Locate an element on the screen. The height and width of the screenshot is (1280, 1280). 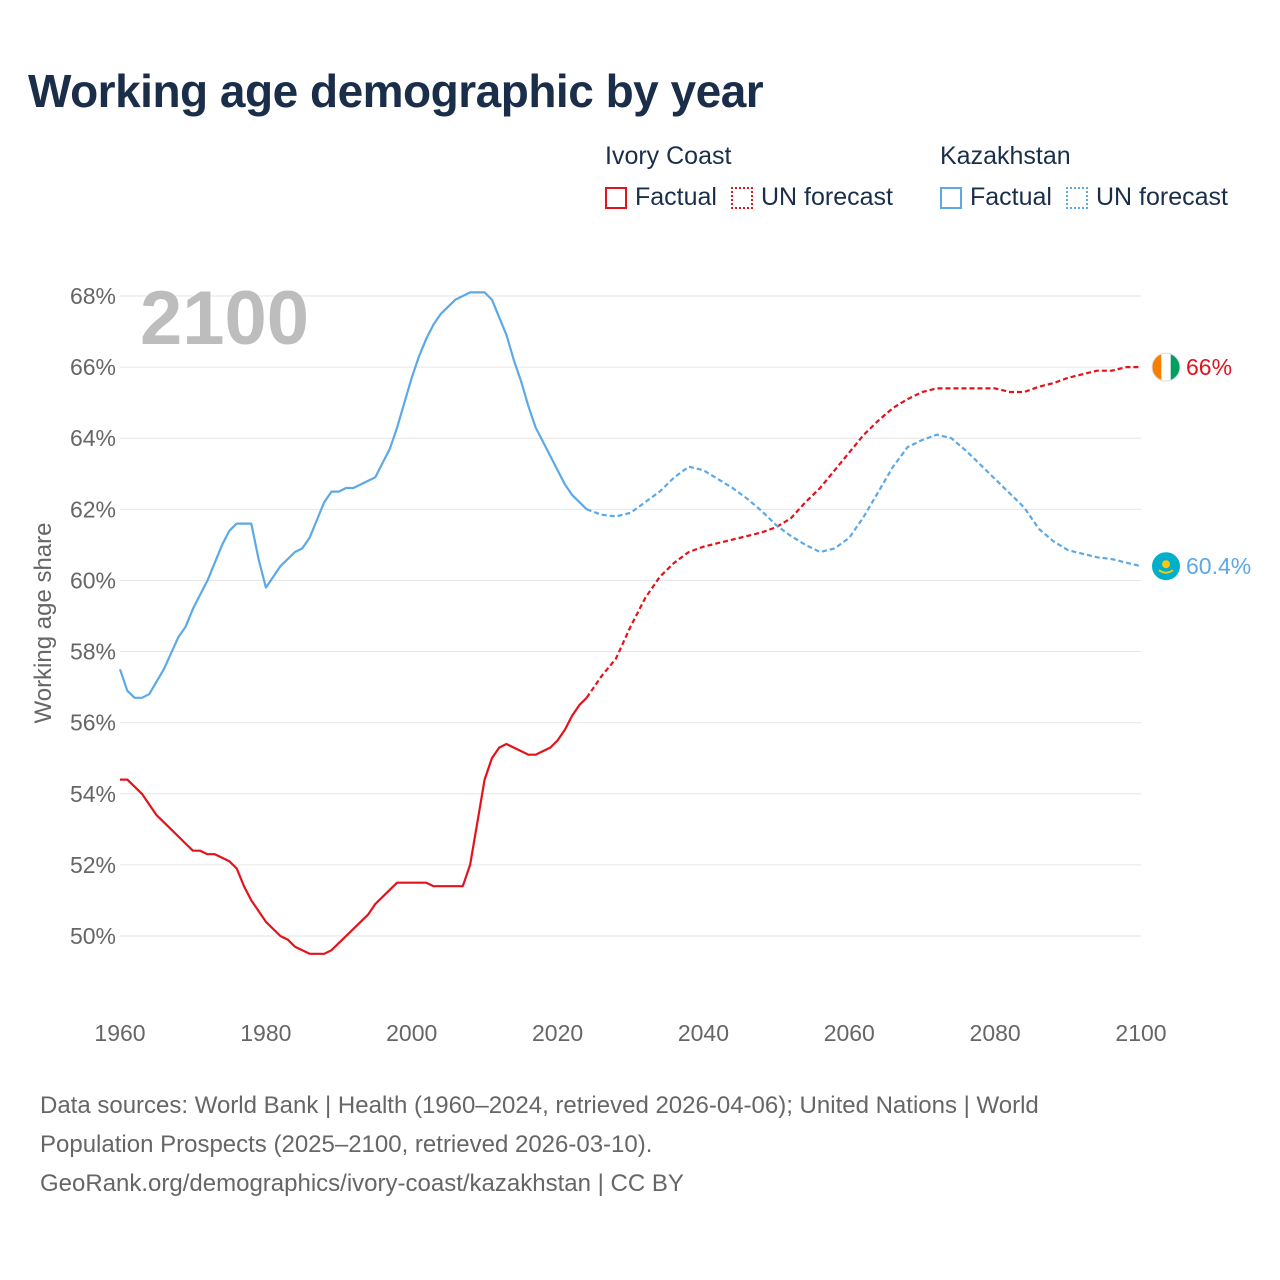
end-value-label-ivory-coast: 66% is located at coordinates (1209, 367).